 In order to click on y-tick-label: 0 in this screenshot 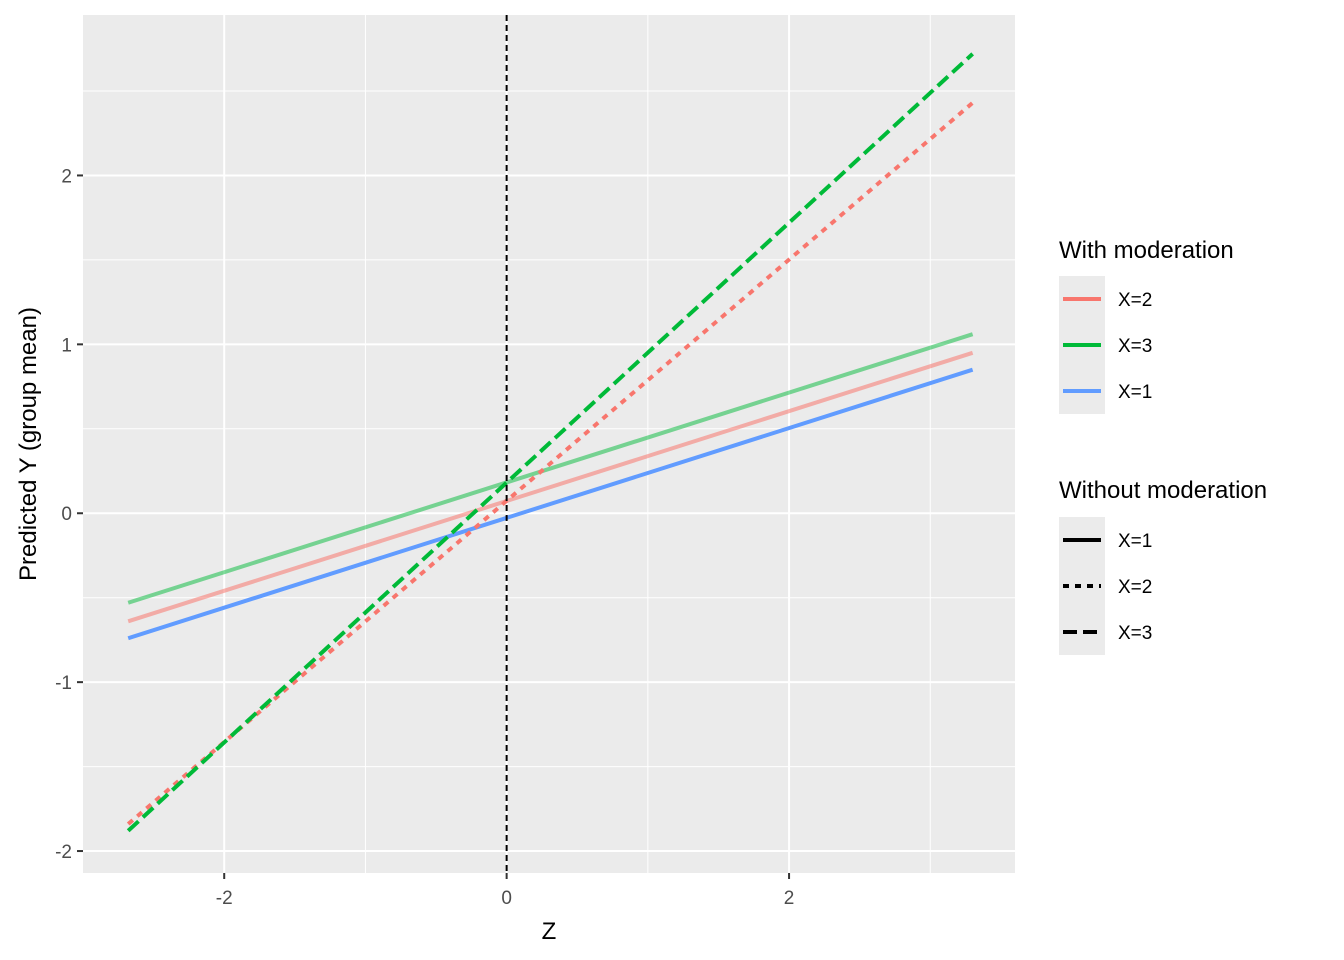, I will do `click(66, 514)`.